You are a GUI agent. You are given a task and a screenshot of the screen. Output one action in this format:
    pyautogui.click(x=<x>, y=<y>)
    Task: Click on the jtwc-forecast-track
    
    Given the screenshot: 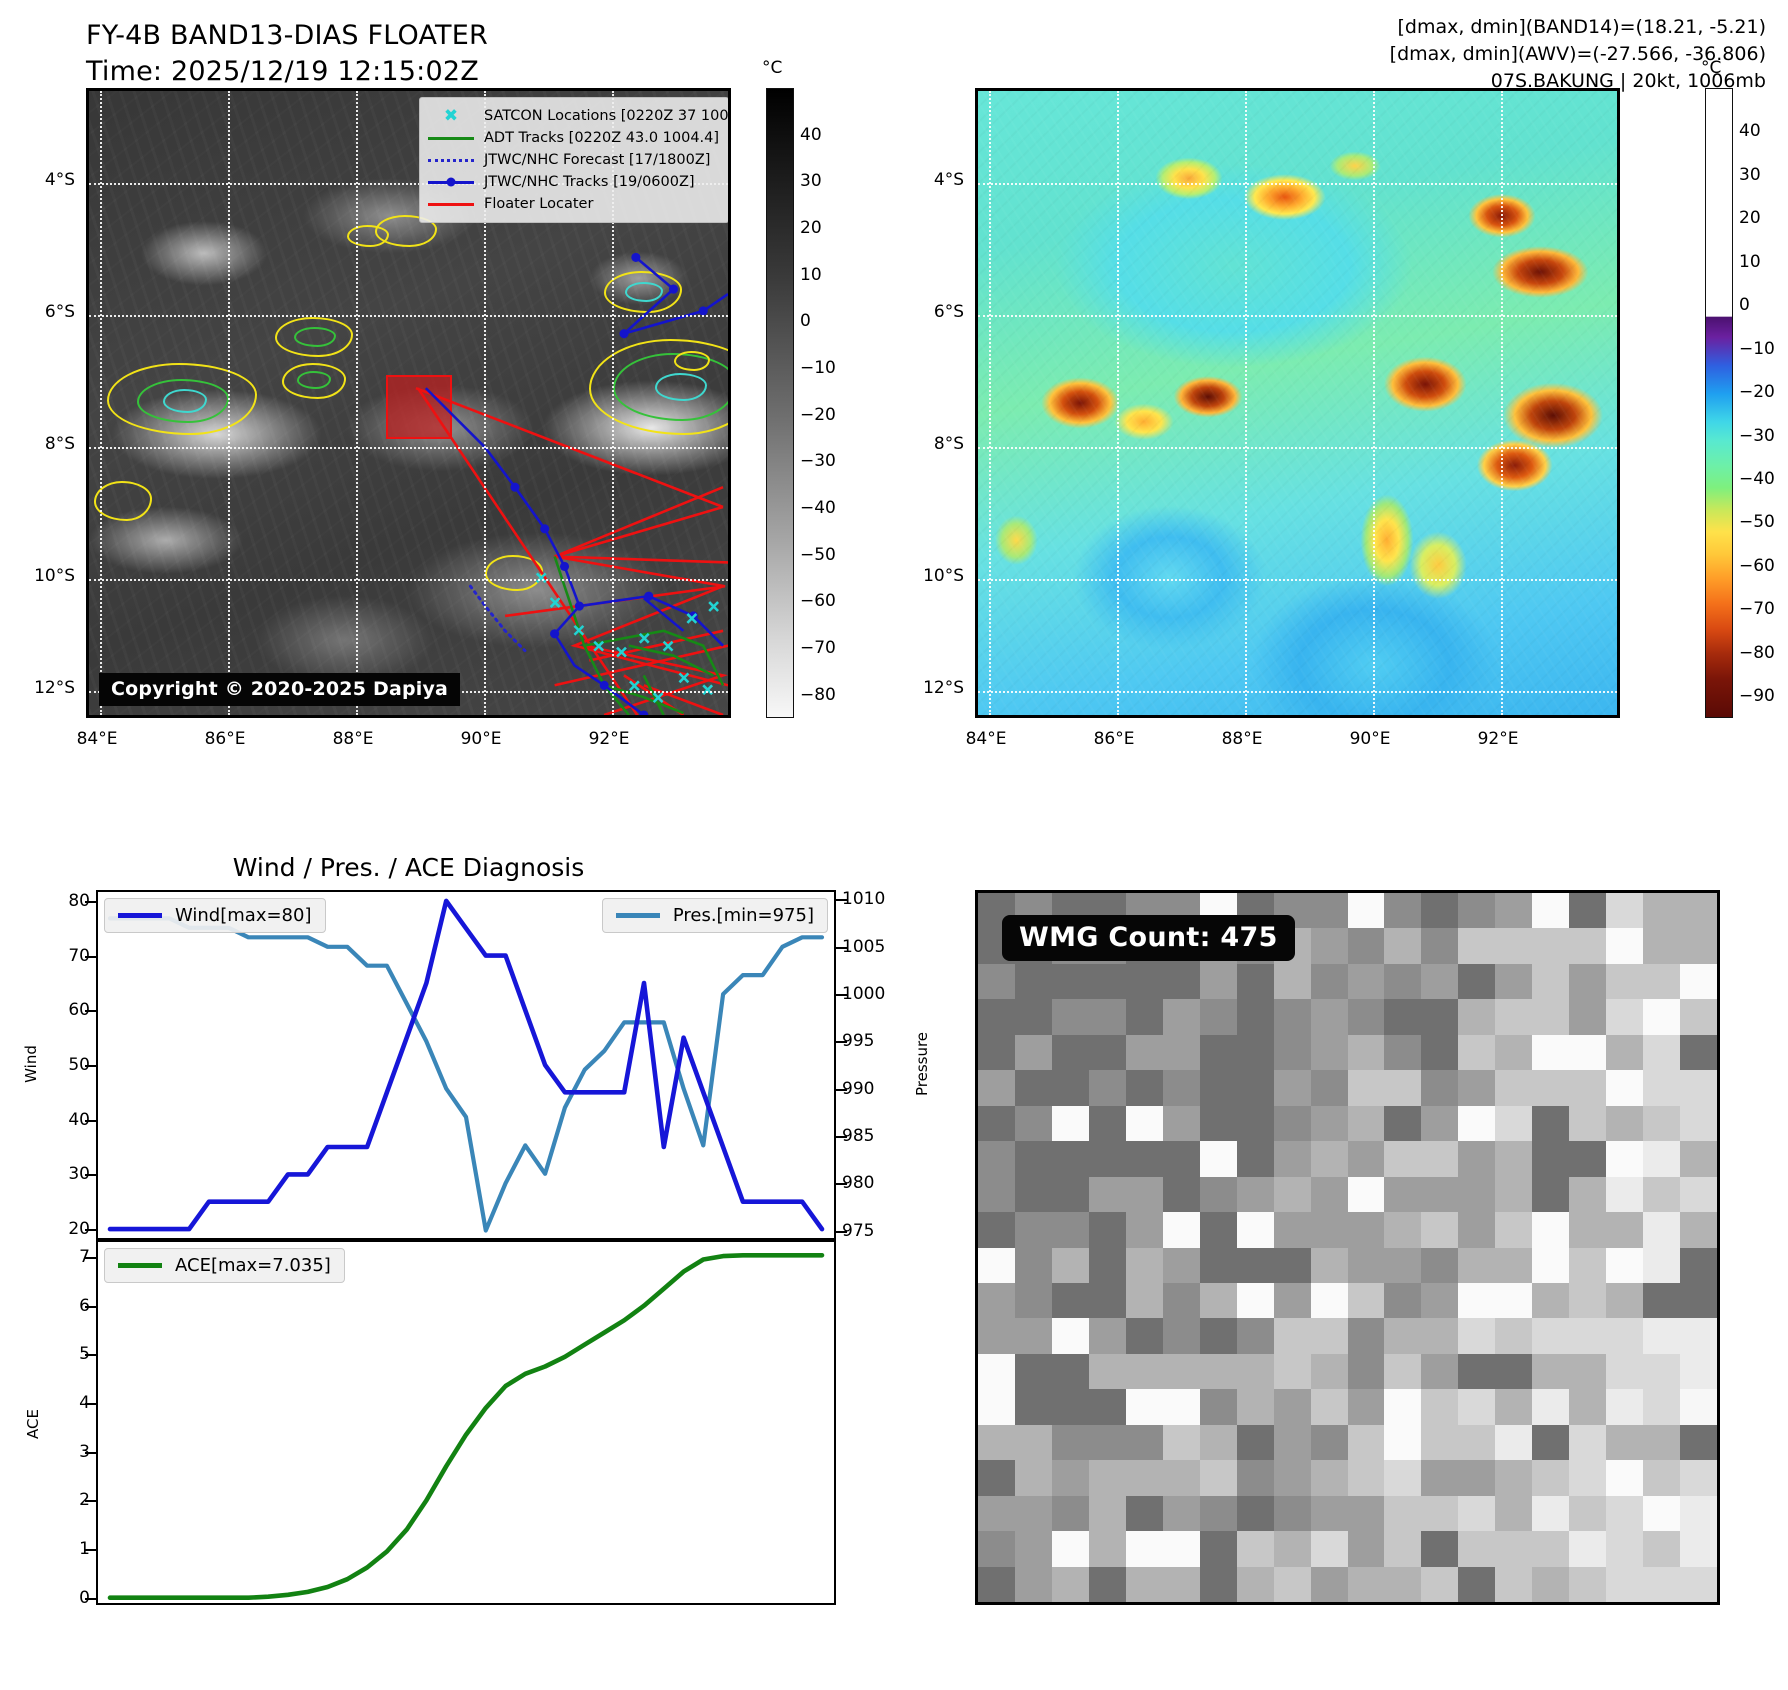 What is the action you would take?
    pyautogui.click(x=497, y=618)
    